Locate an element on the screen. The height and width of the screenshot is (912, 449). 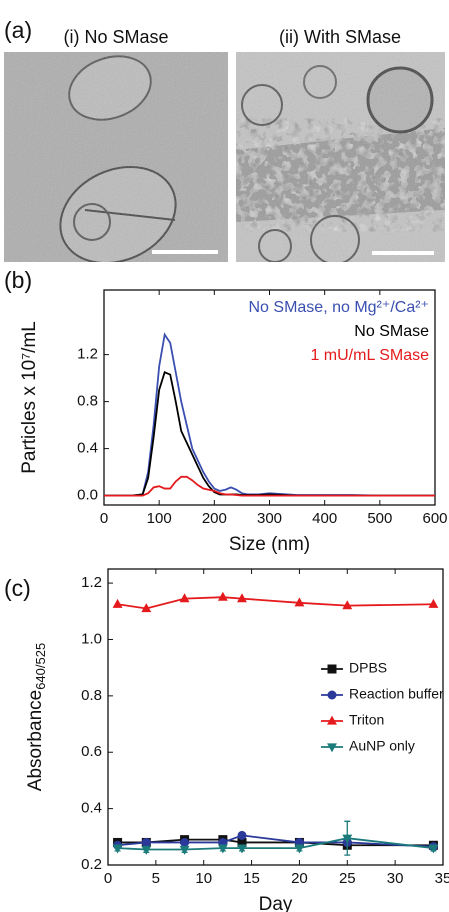
legend-label: No SMase is located at coordinates (391, 331).